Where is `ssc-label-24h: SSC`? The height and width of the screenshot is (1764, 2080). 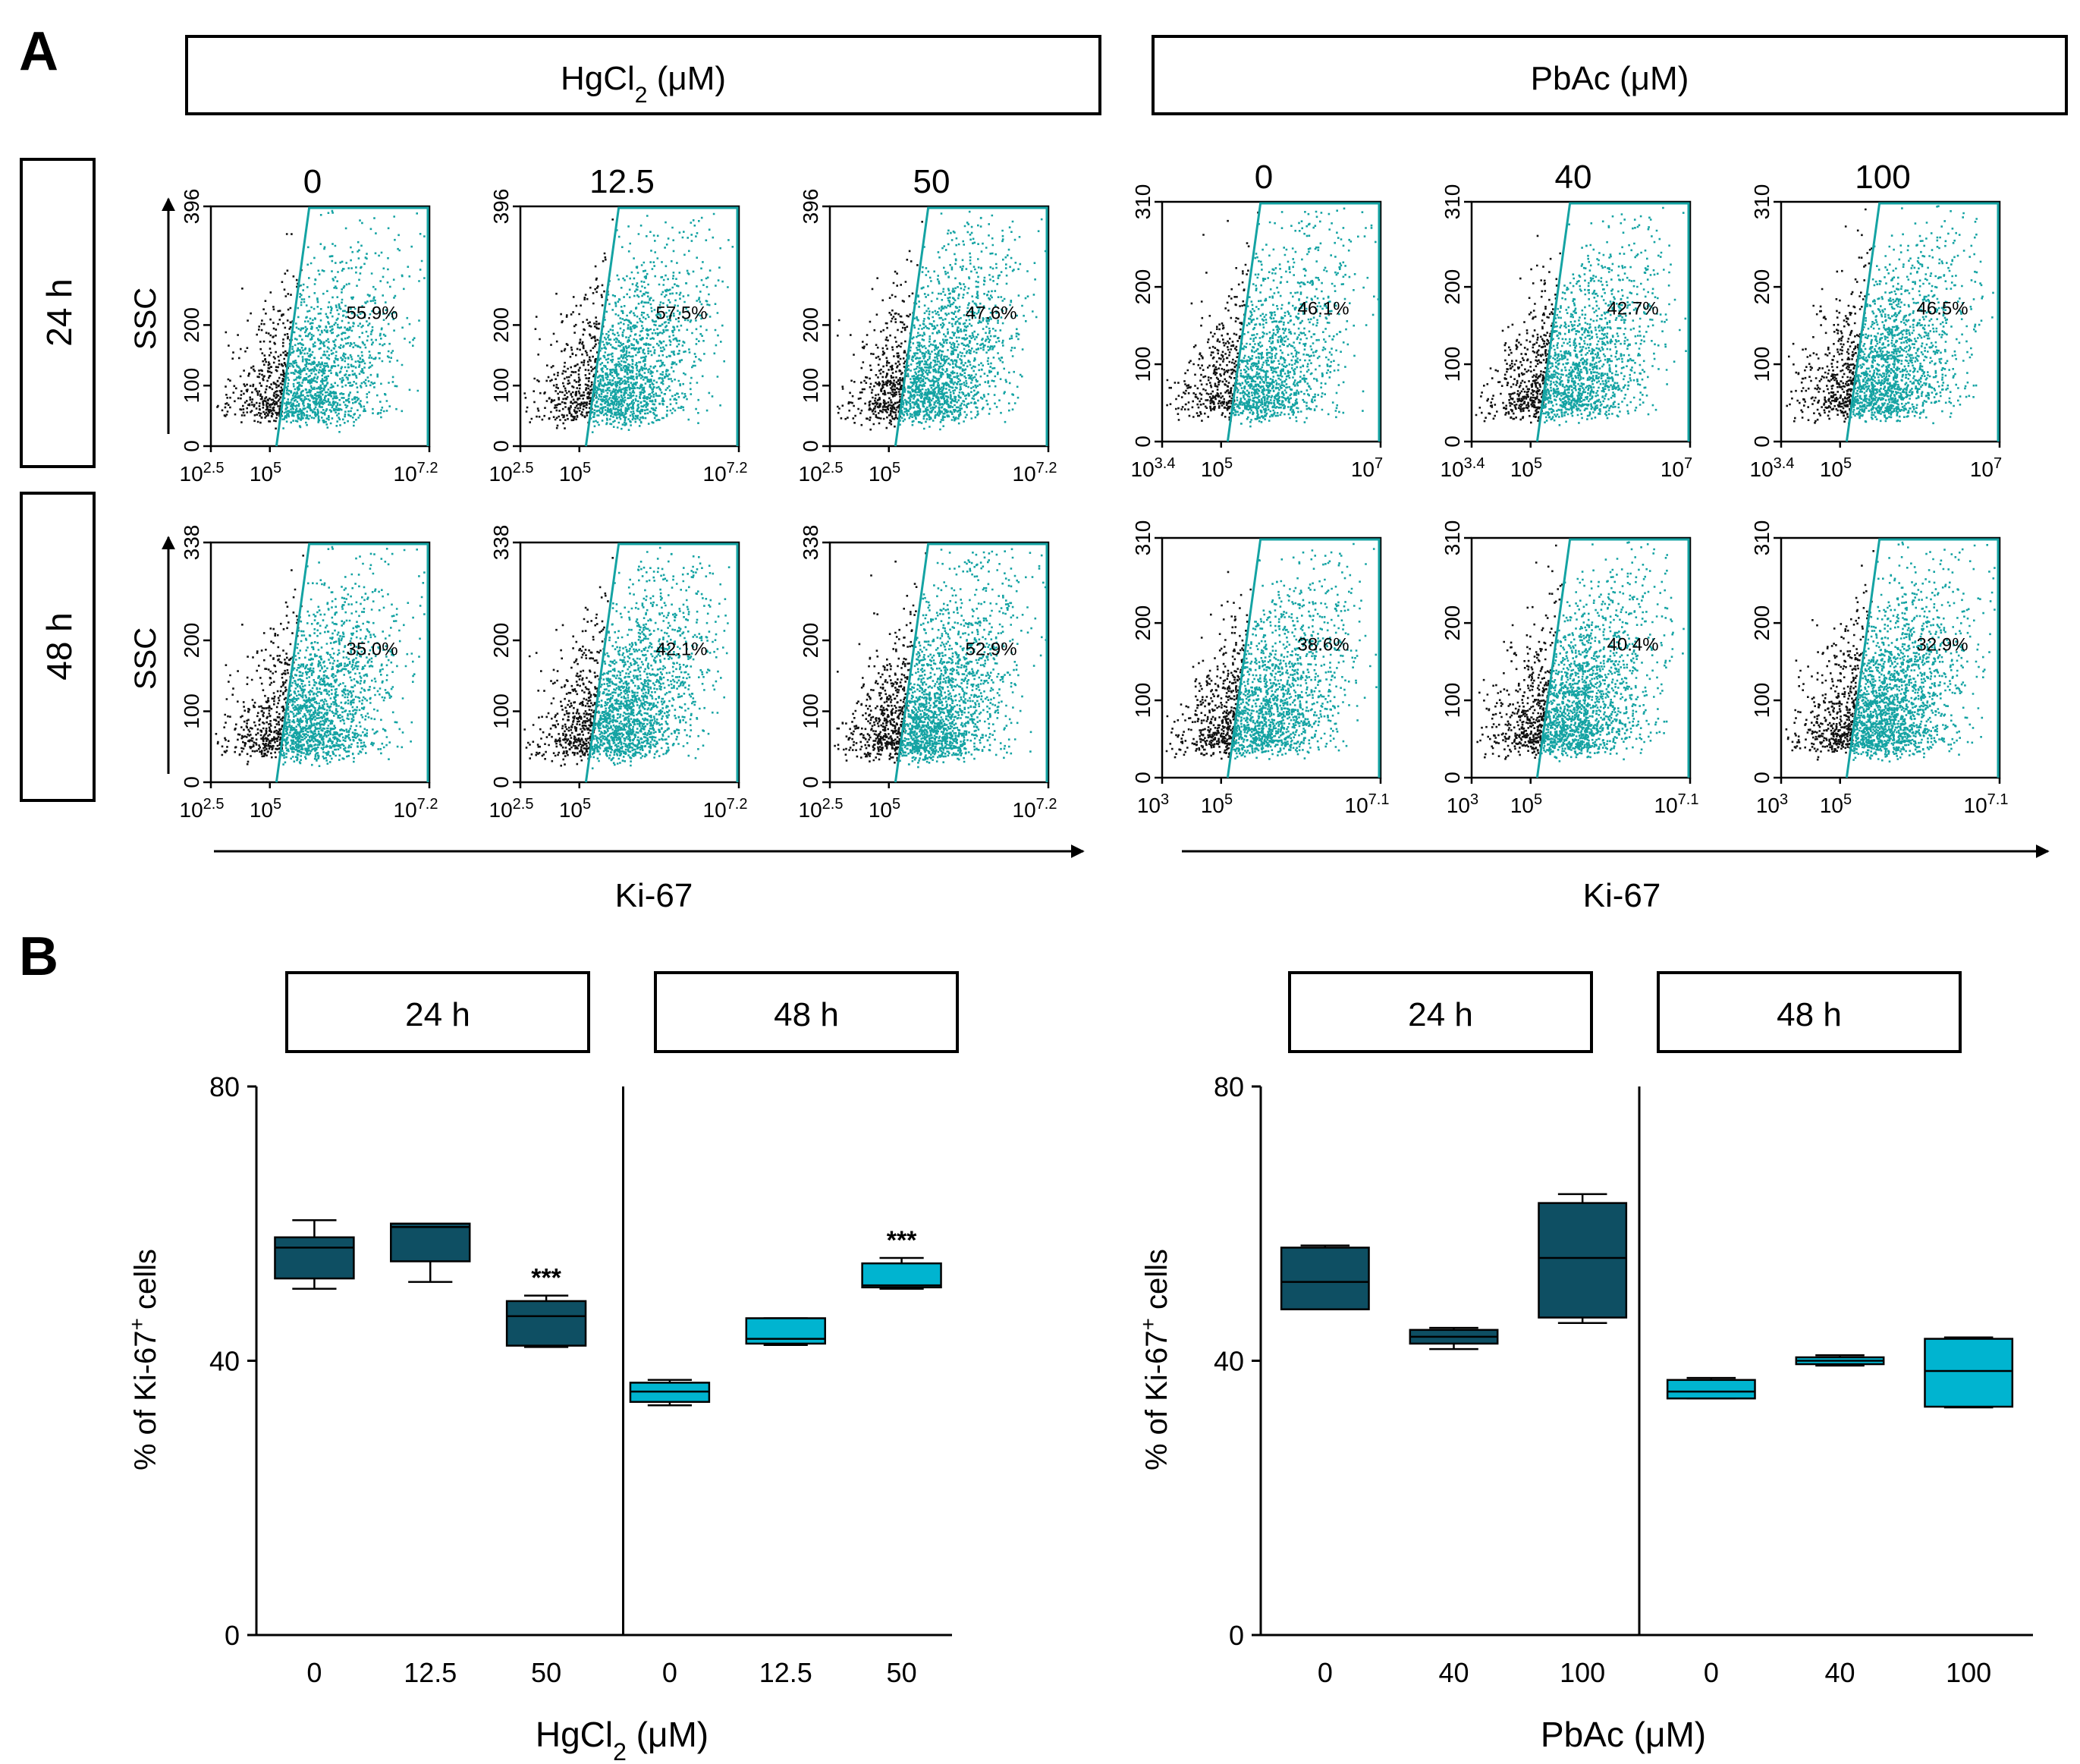 ssc-label-24h: SSC is located at coordinates (145, 319).